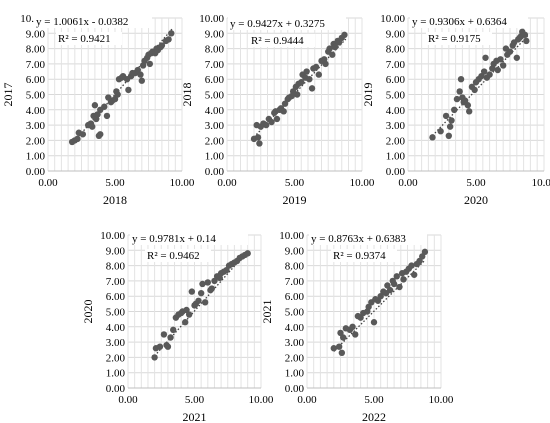 Image resolution: width=550 pixels, height=423 pixels. What do you see at coordinates (396, 50) in the screenshot?
I see `y-tick-label: 8.00` at bounding box center [396, 50].